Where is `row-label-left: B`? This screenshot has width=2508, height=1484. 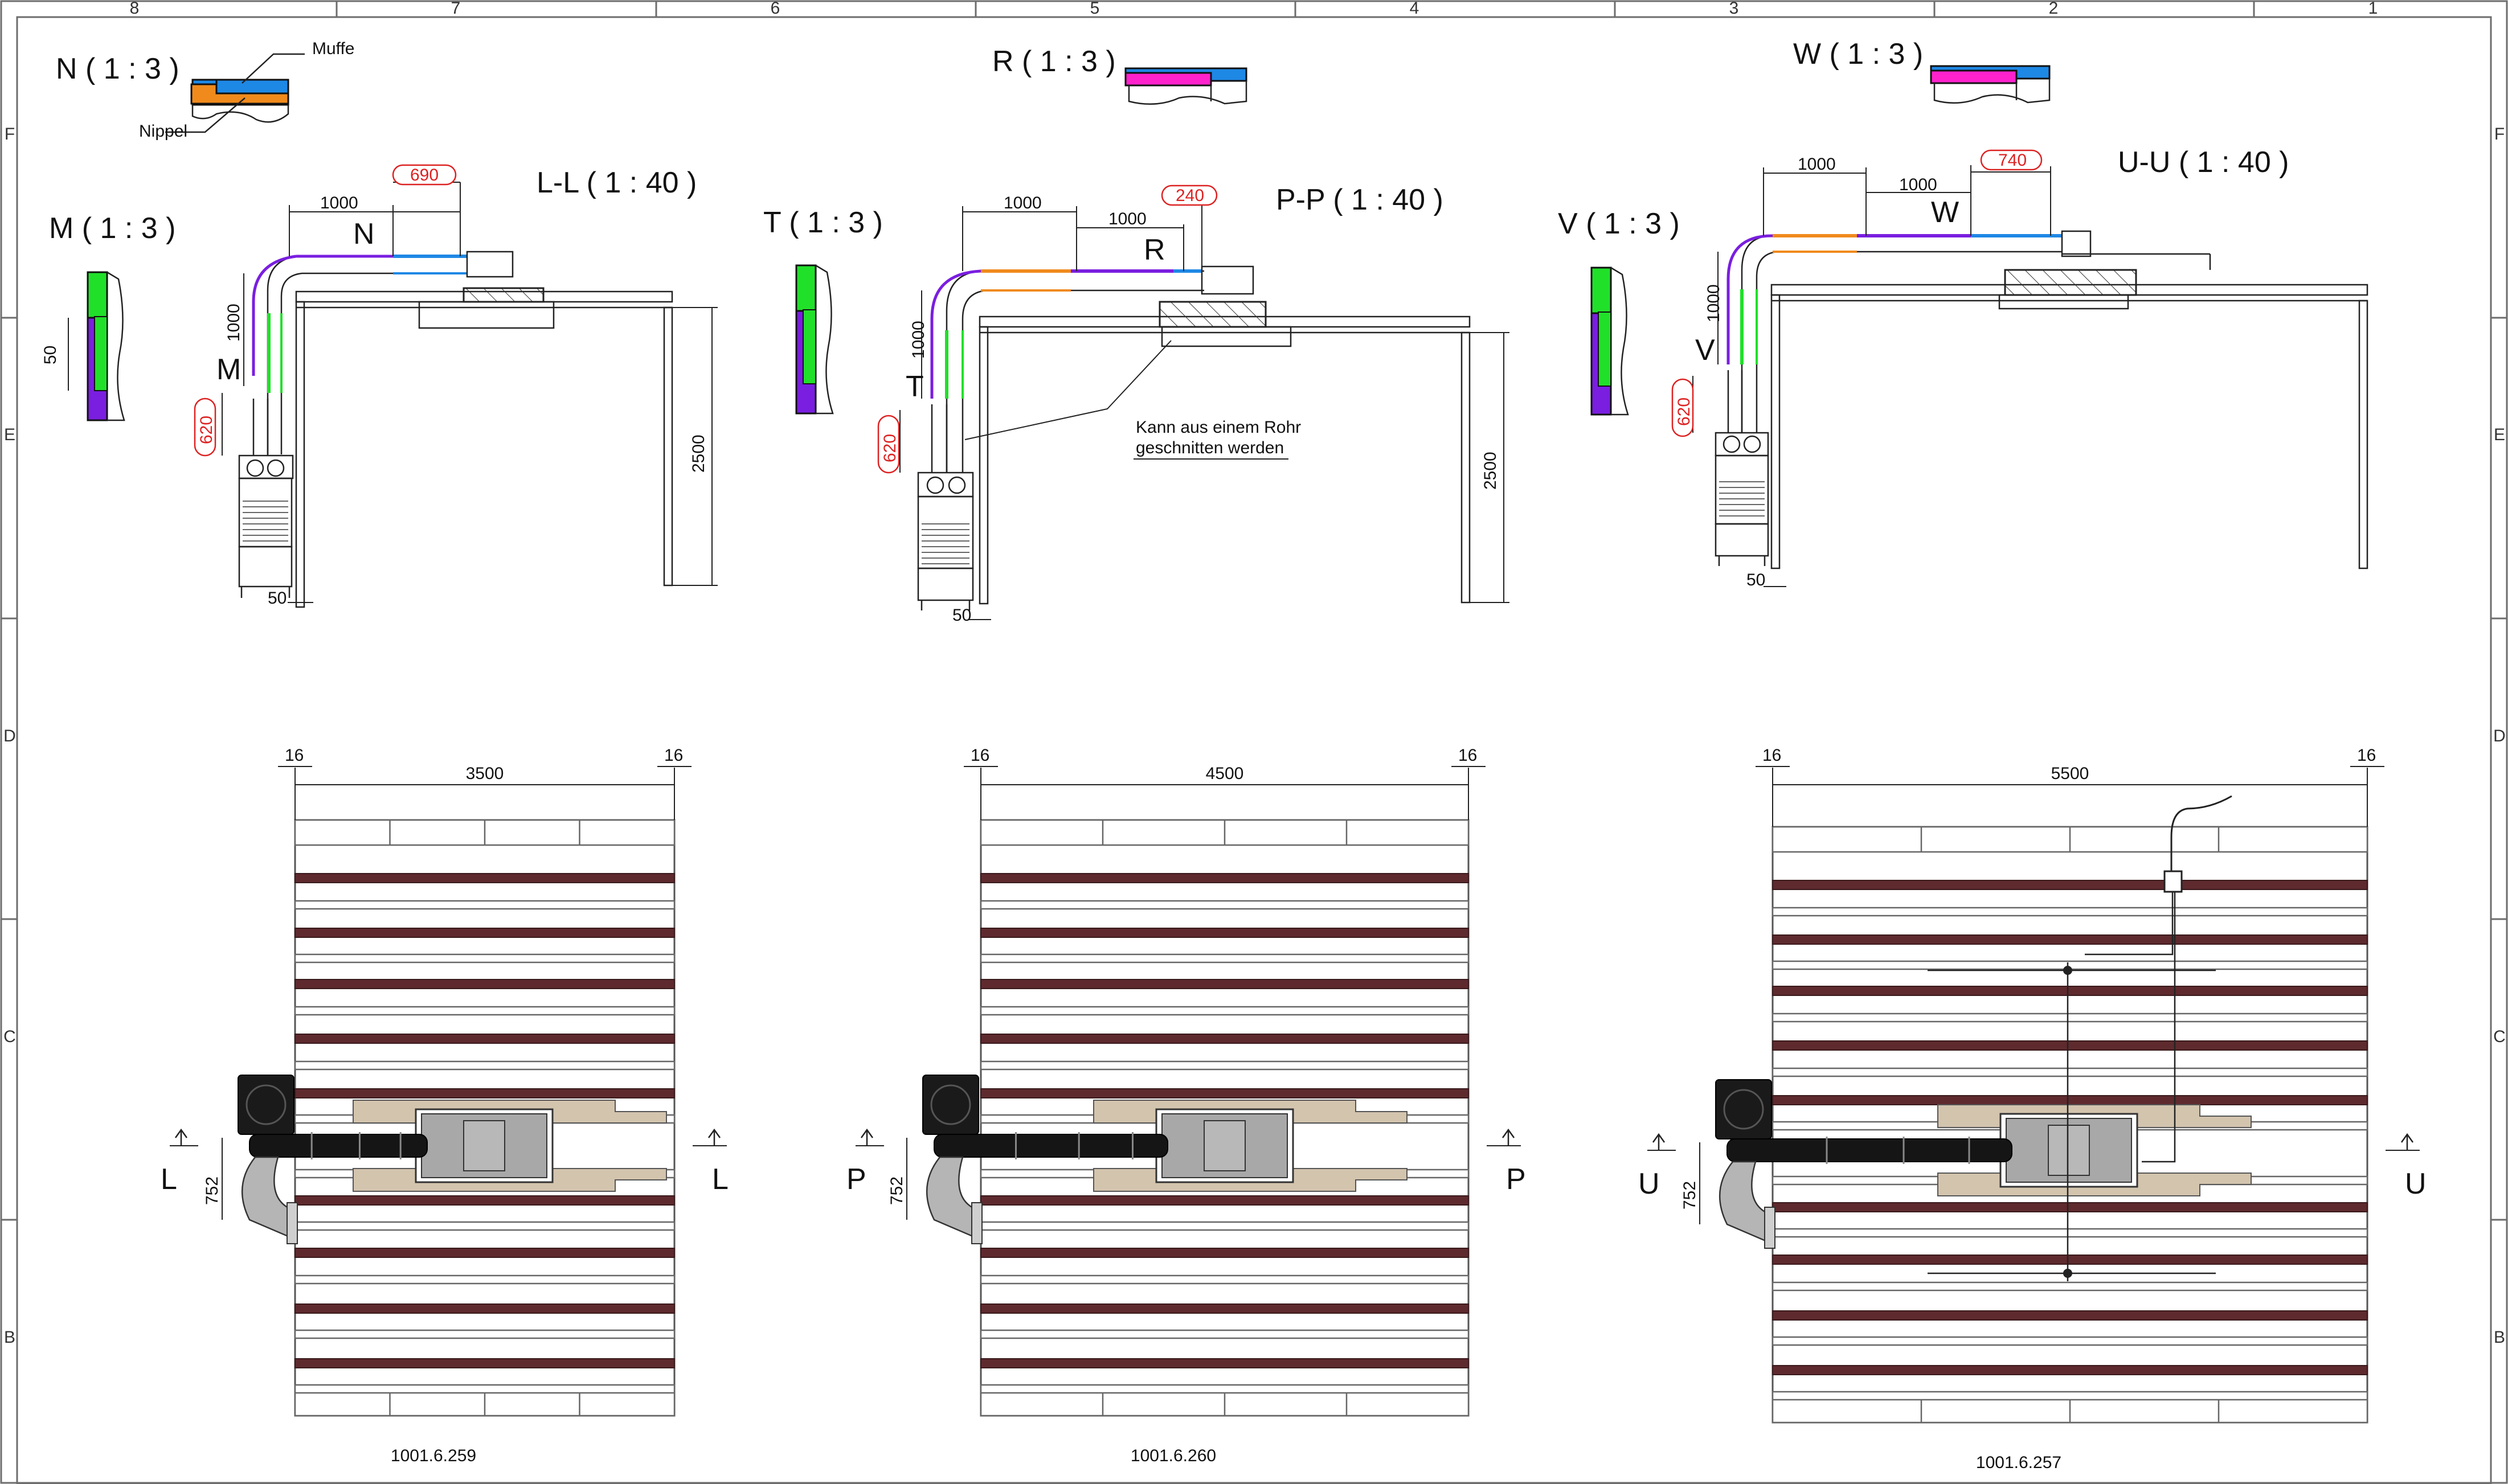 row-label-left: B is located at coordinates (9, 1337).